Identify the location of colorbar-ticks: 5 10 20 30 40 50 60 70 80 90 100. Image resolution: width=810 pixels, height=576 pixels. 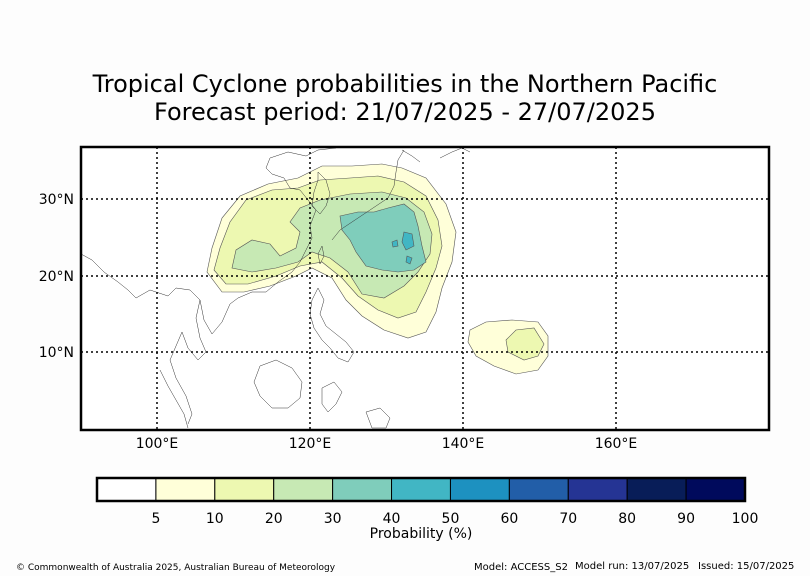
(454, 519).